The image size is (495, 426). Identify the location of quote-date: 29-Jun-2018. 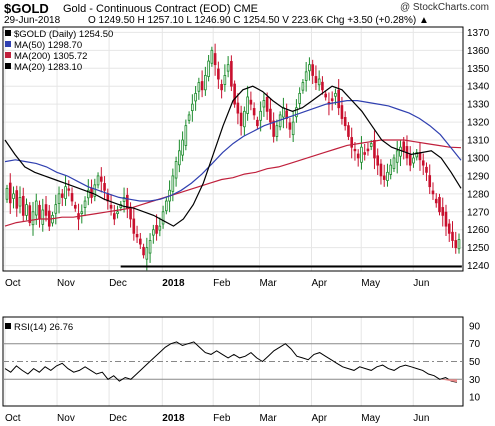
(32, 20).